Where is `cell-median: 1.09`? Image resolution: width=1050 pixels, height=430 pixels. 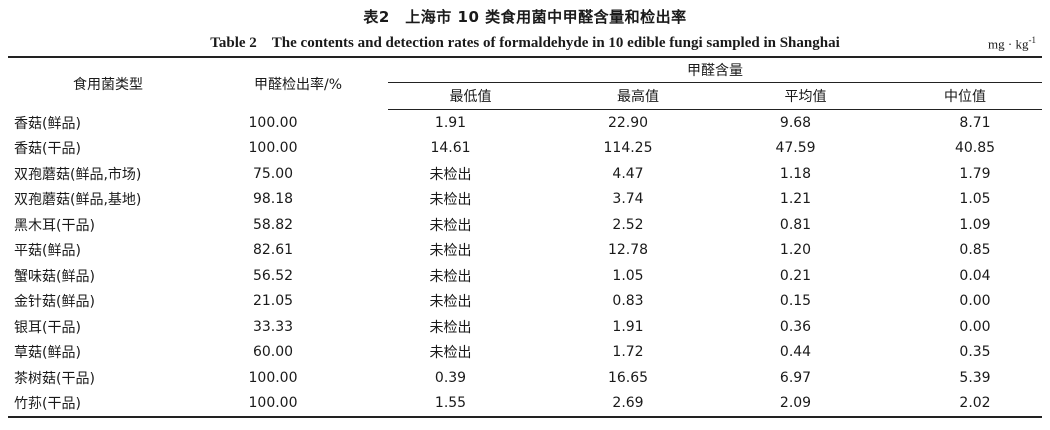
cell-median: 1.09 is located at coordinates (975, 224).